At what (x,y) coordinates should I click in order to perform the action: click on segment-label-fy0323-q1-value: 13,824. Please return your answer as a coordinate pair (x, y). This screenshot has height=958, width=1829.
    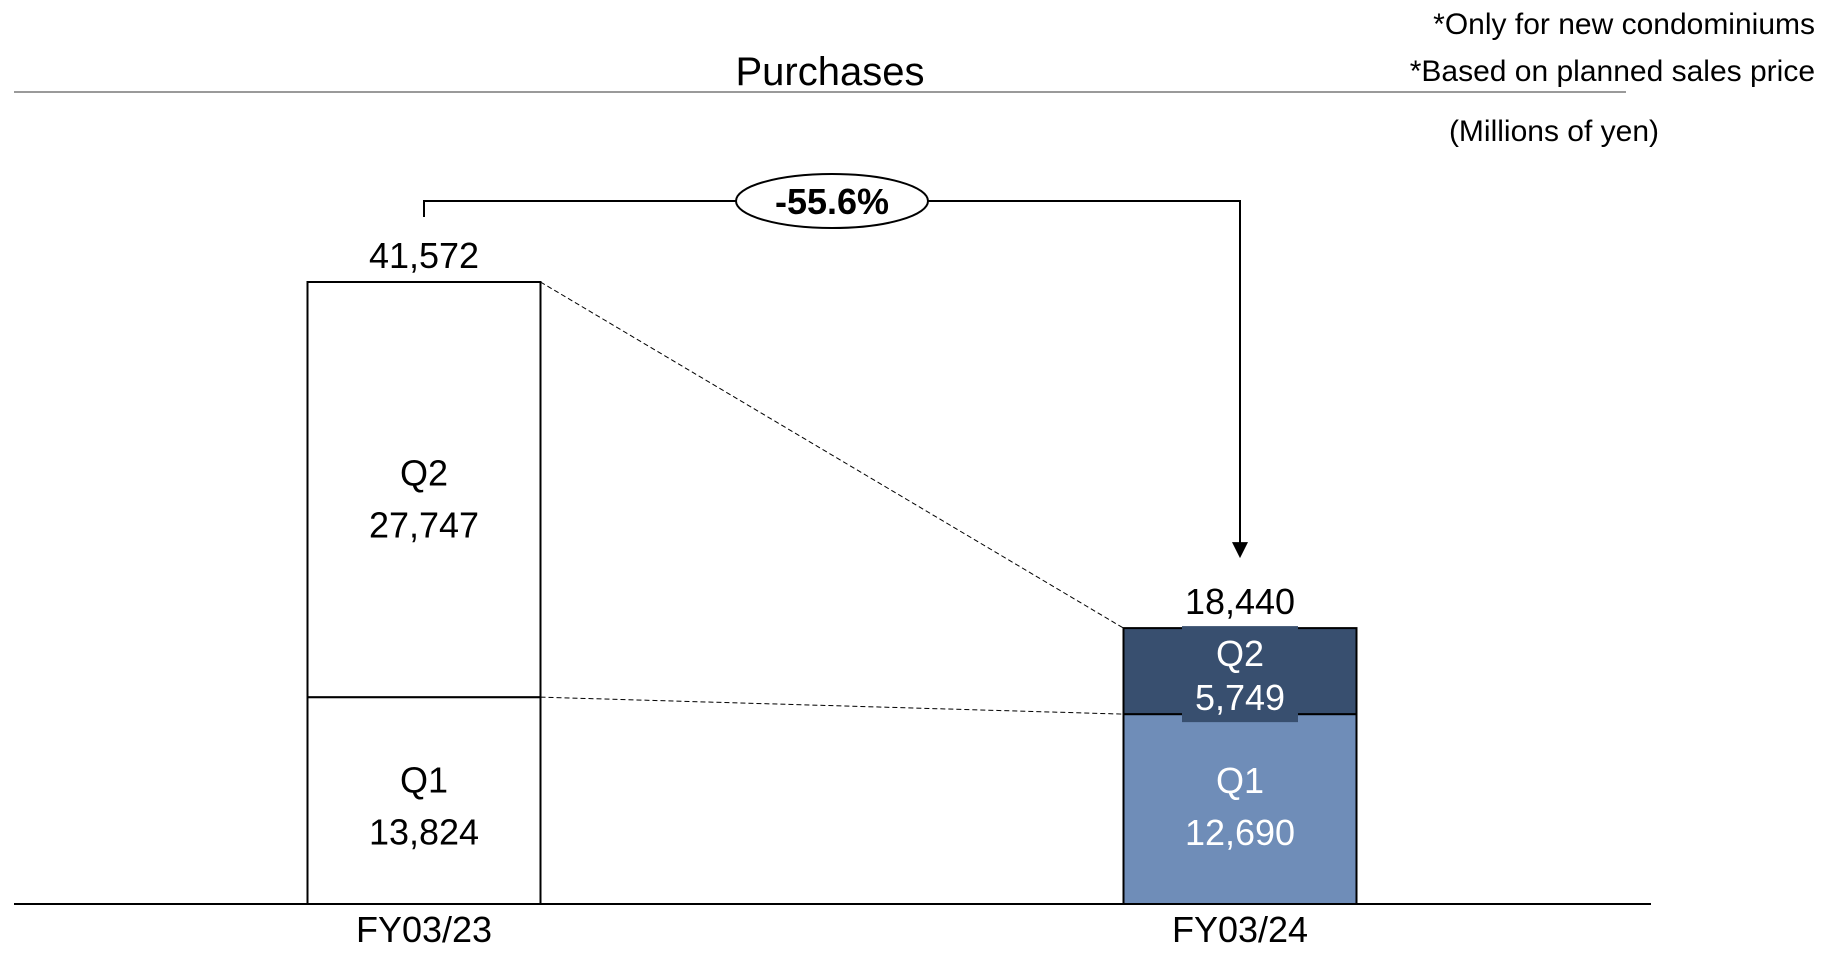
    Looking at the image, I should click on (424, 832).